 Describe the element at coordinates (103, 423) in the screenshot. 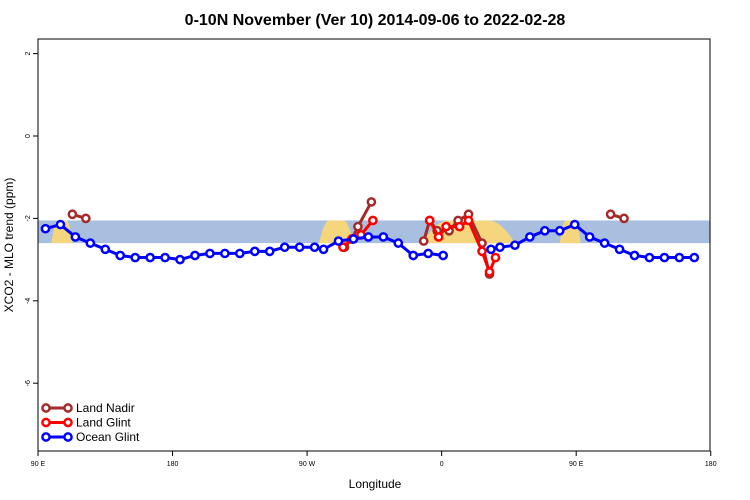

I see `legend-land-glint-label: Land Glint` at that location.